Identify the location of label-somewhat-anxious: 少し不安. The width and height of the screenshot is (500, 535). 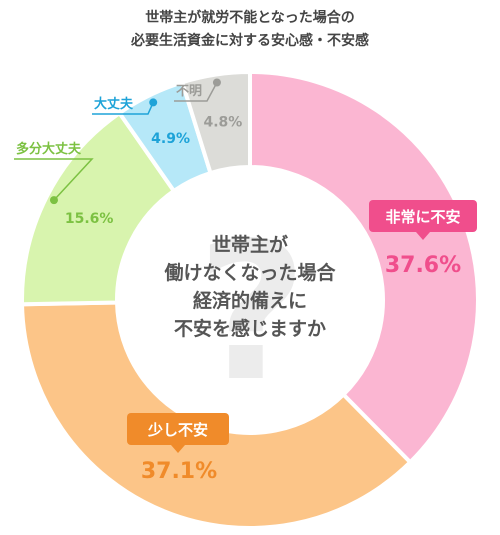
(177, 430).